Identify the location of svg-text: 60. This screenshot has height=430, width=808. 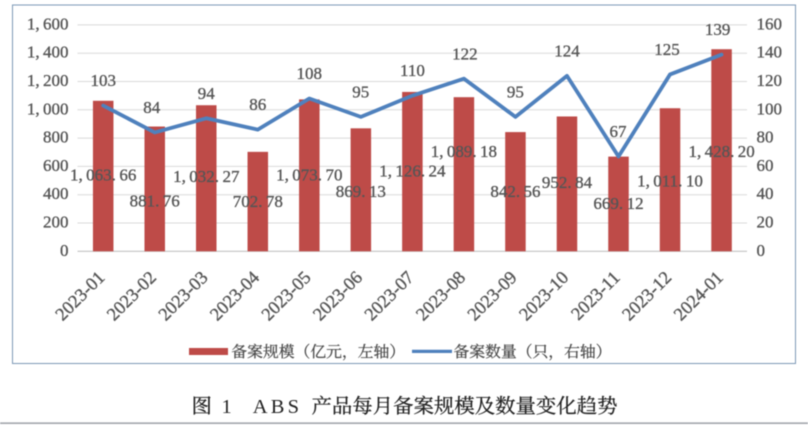
(765, 165).